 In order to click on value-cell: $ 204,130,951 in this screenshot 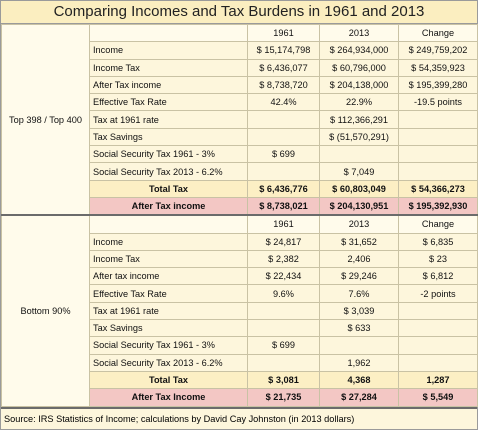, I will do `click(359, 206)`.